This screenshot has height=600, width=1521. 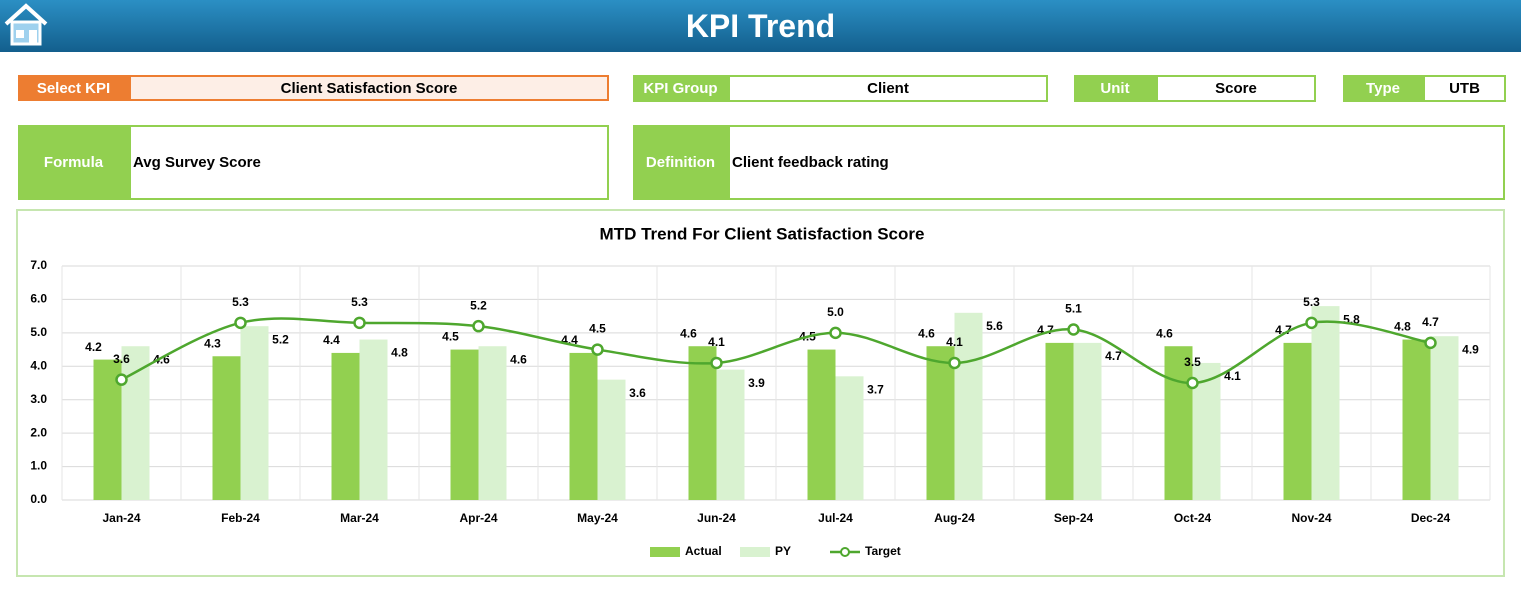 I want to click on field-label: Definition, so click(x=680, y=162).